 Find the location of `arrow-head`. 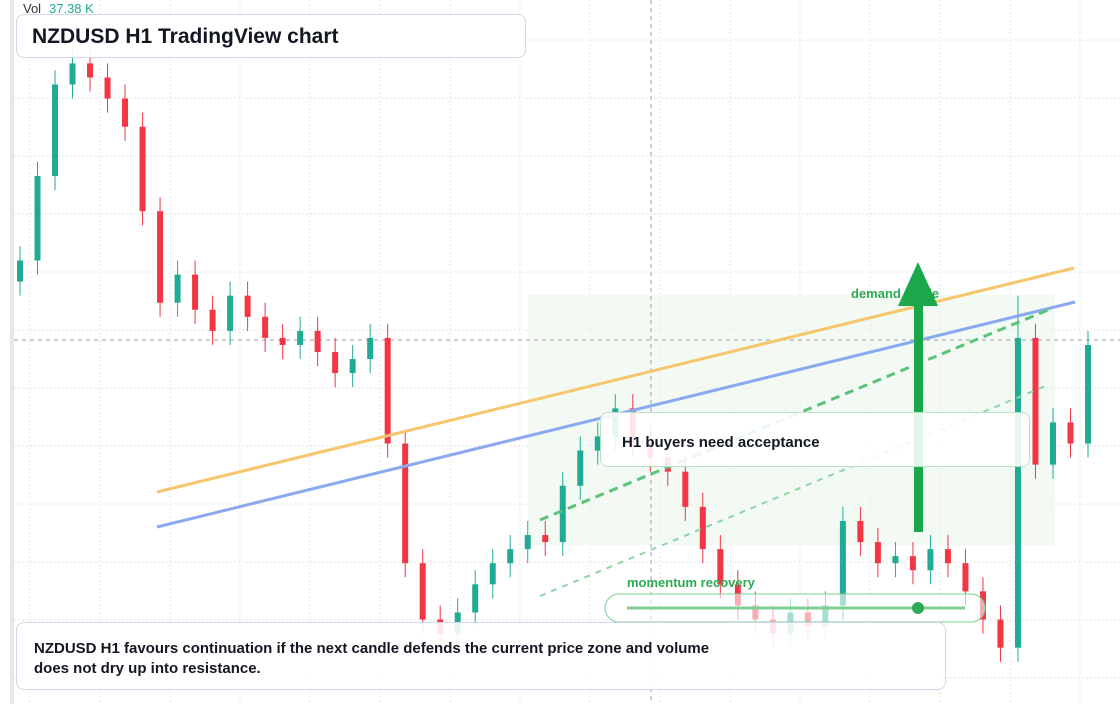

arrow-head is located at coordinates (918, 284).